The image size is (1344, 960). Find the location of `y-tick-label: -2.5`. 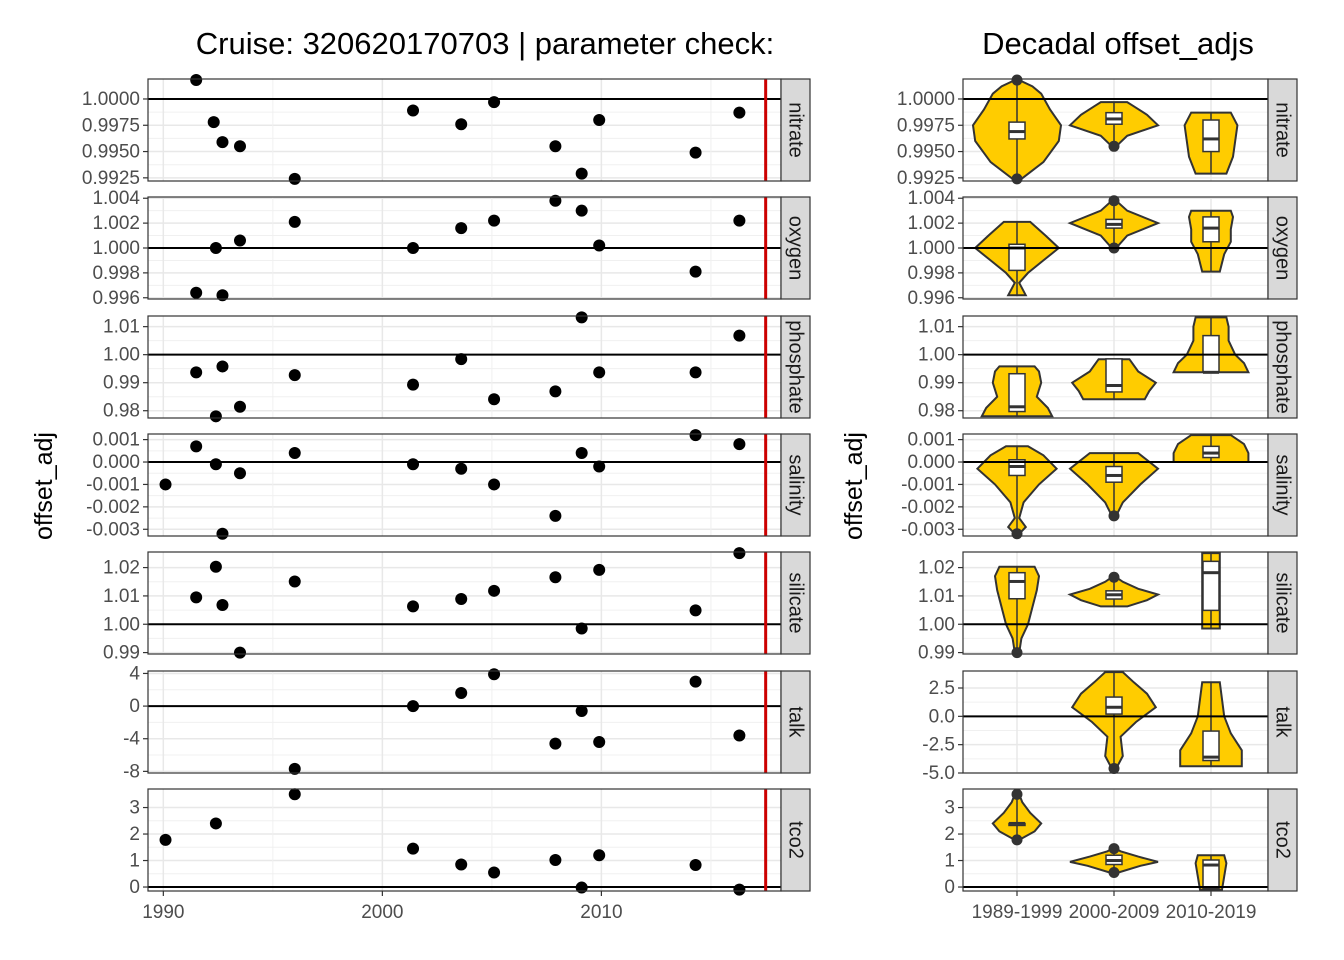

y-tick-label: -2.5 is located at coordinates (938, 745).